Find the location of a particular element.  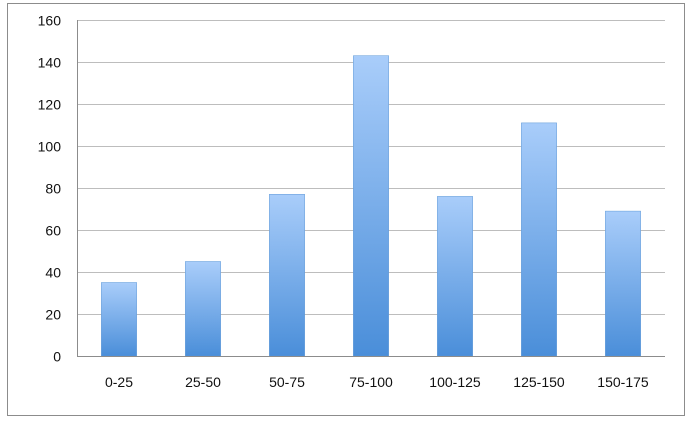

y-tick-label: 120 is located at coordinates (50, 105).